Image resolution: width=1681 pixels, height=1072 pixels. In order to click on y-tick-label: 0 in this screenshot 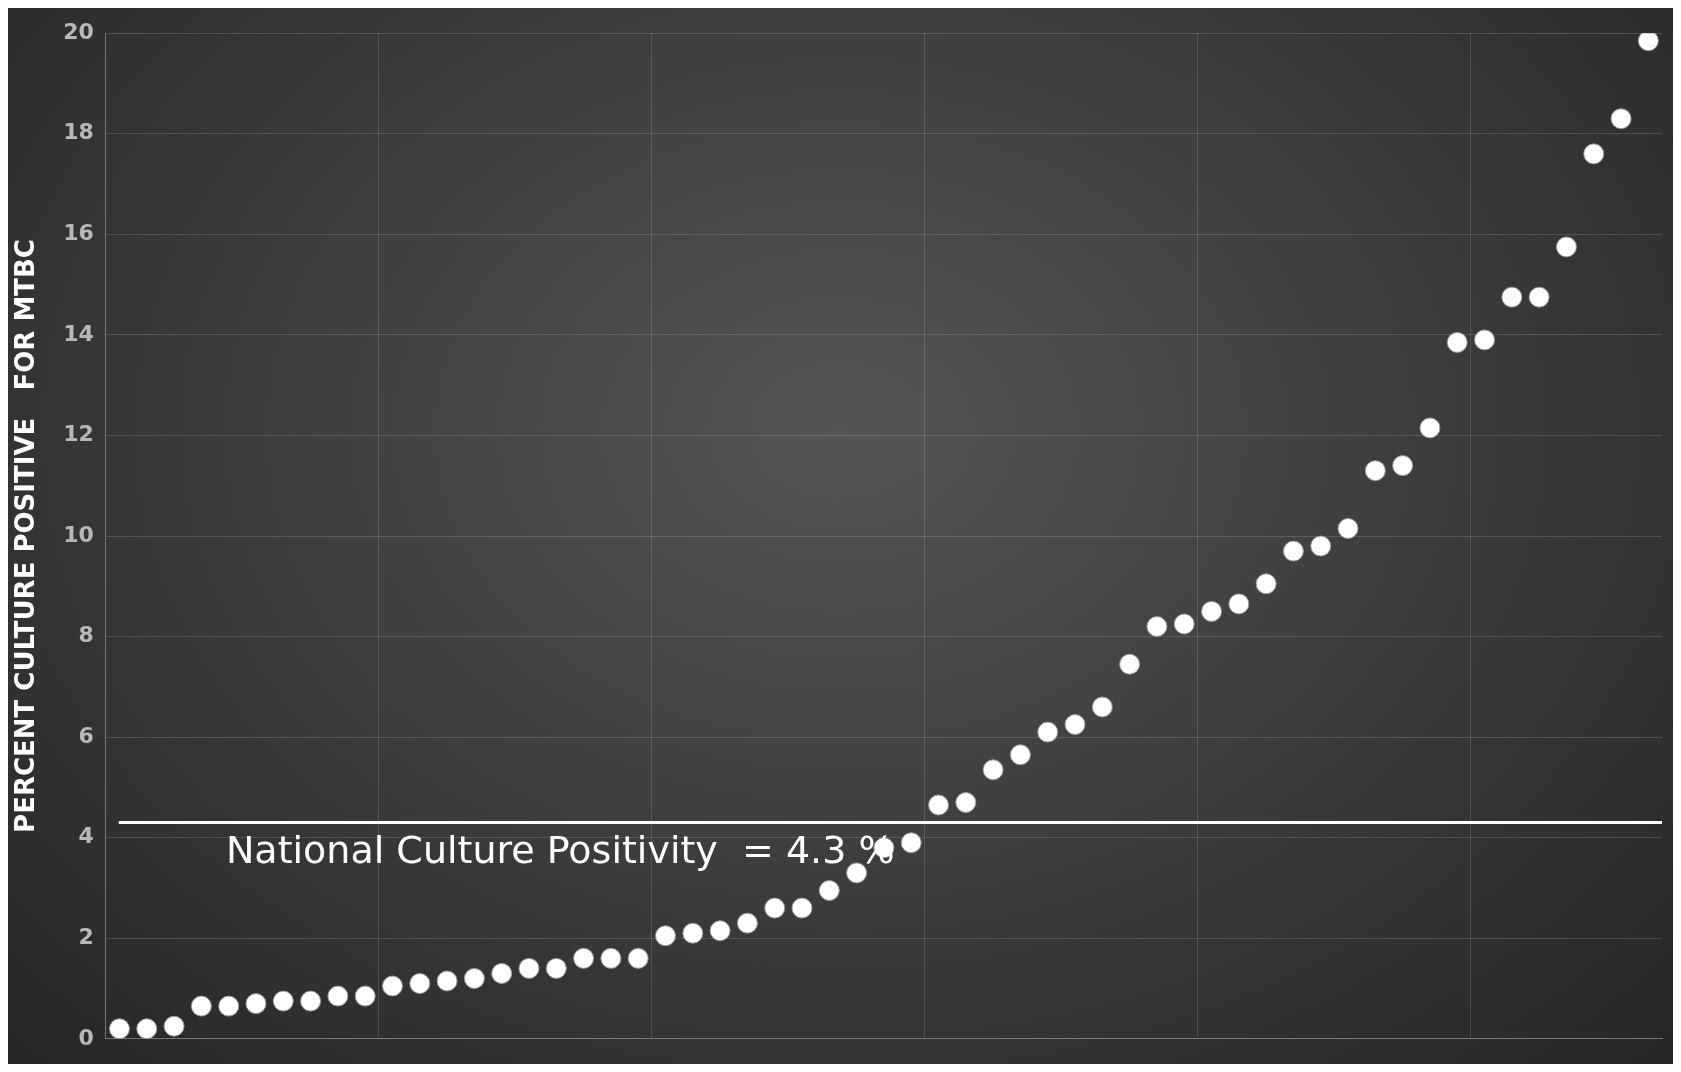, I will do `click(86, 1037)`.